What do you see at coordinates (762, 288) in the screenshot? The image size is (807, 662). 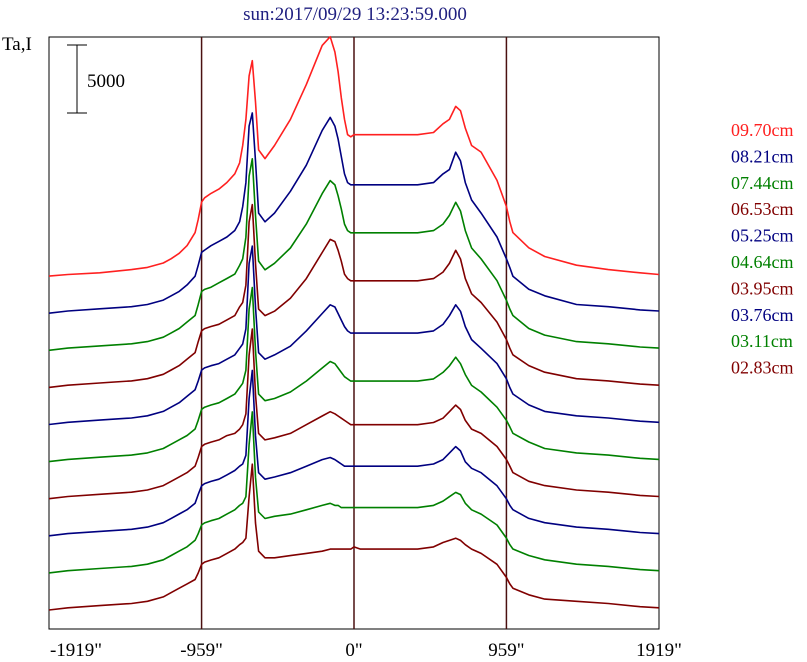 I see `legend-entry: 03.95cm` at bounding box center [762, 288].